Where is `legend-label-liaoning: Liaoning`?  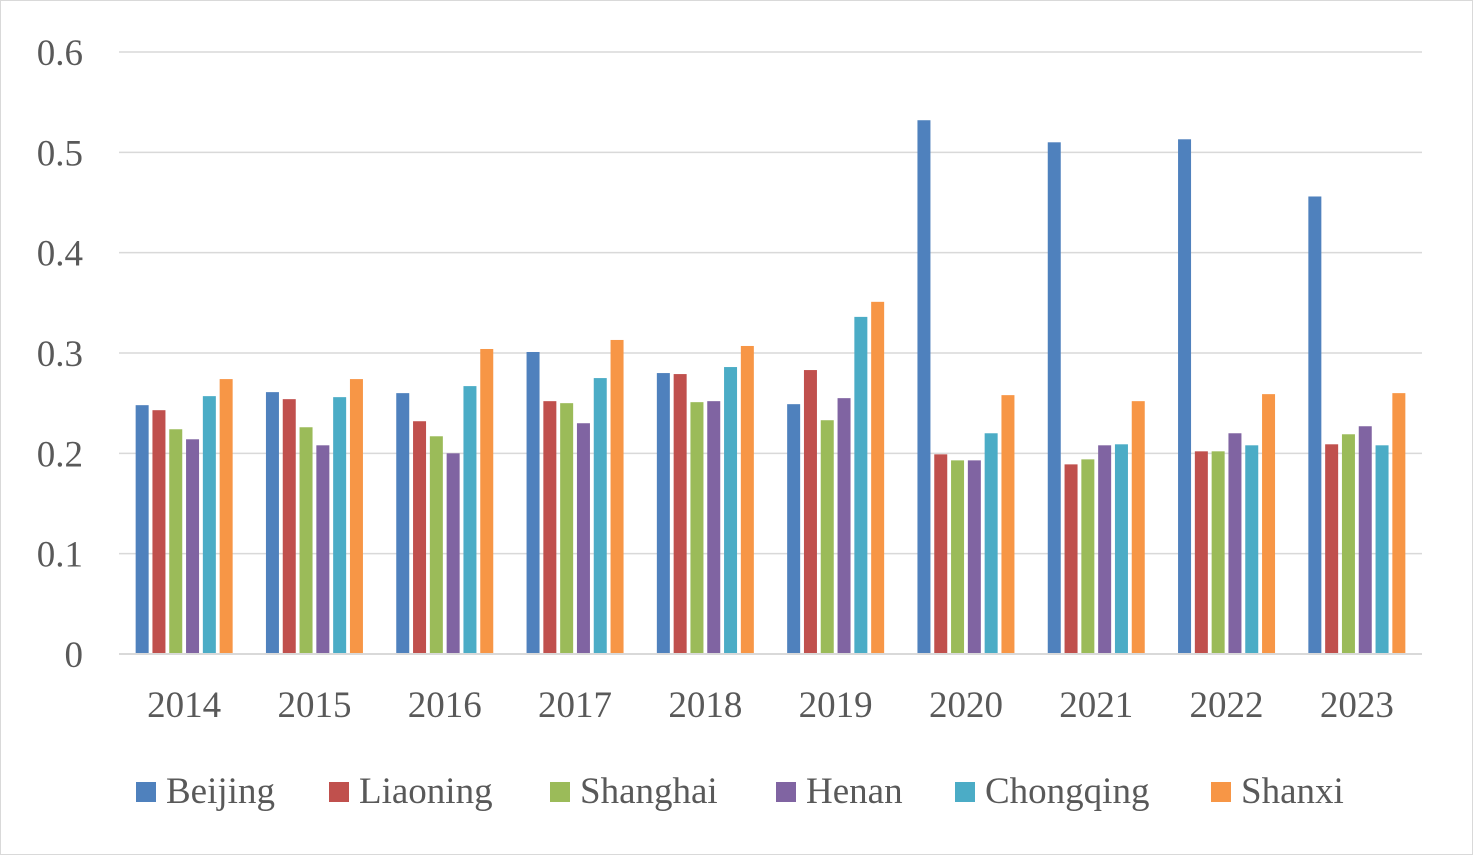 legend-label-liaoning: Liaoning is located at coordinates (426, 791).